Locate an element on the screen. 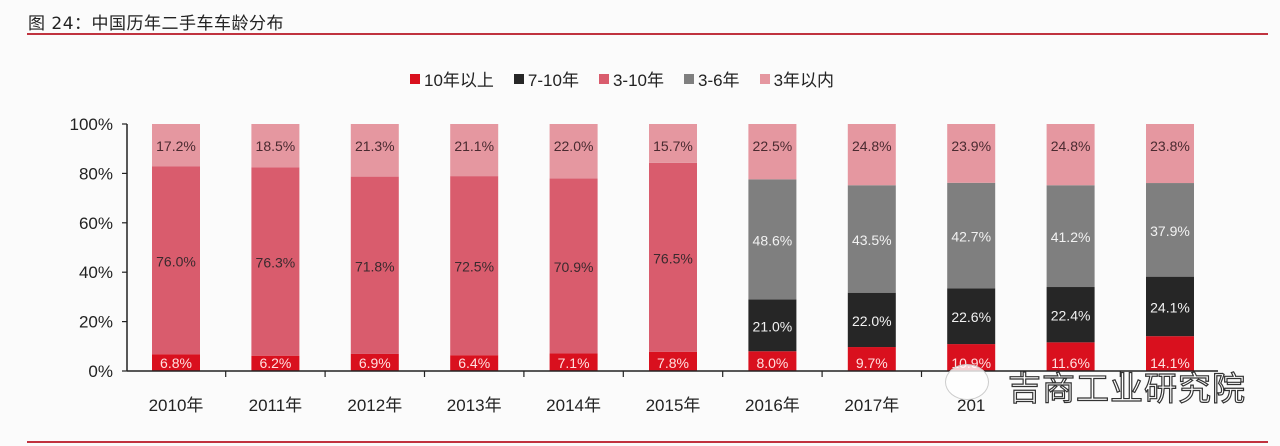 Image resolution: width=1280 pixels, height=446 pixels. x-tick-label: 2016年 is located at coordinates (772, 405).